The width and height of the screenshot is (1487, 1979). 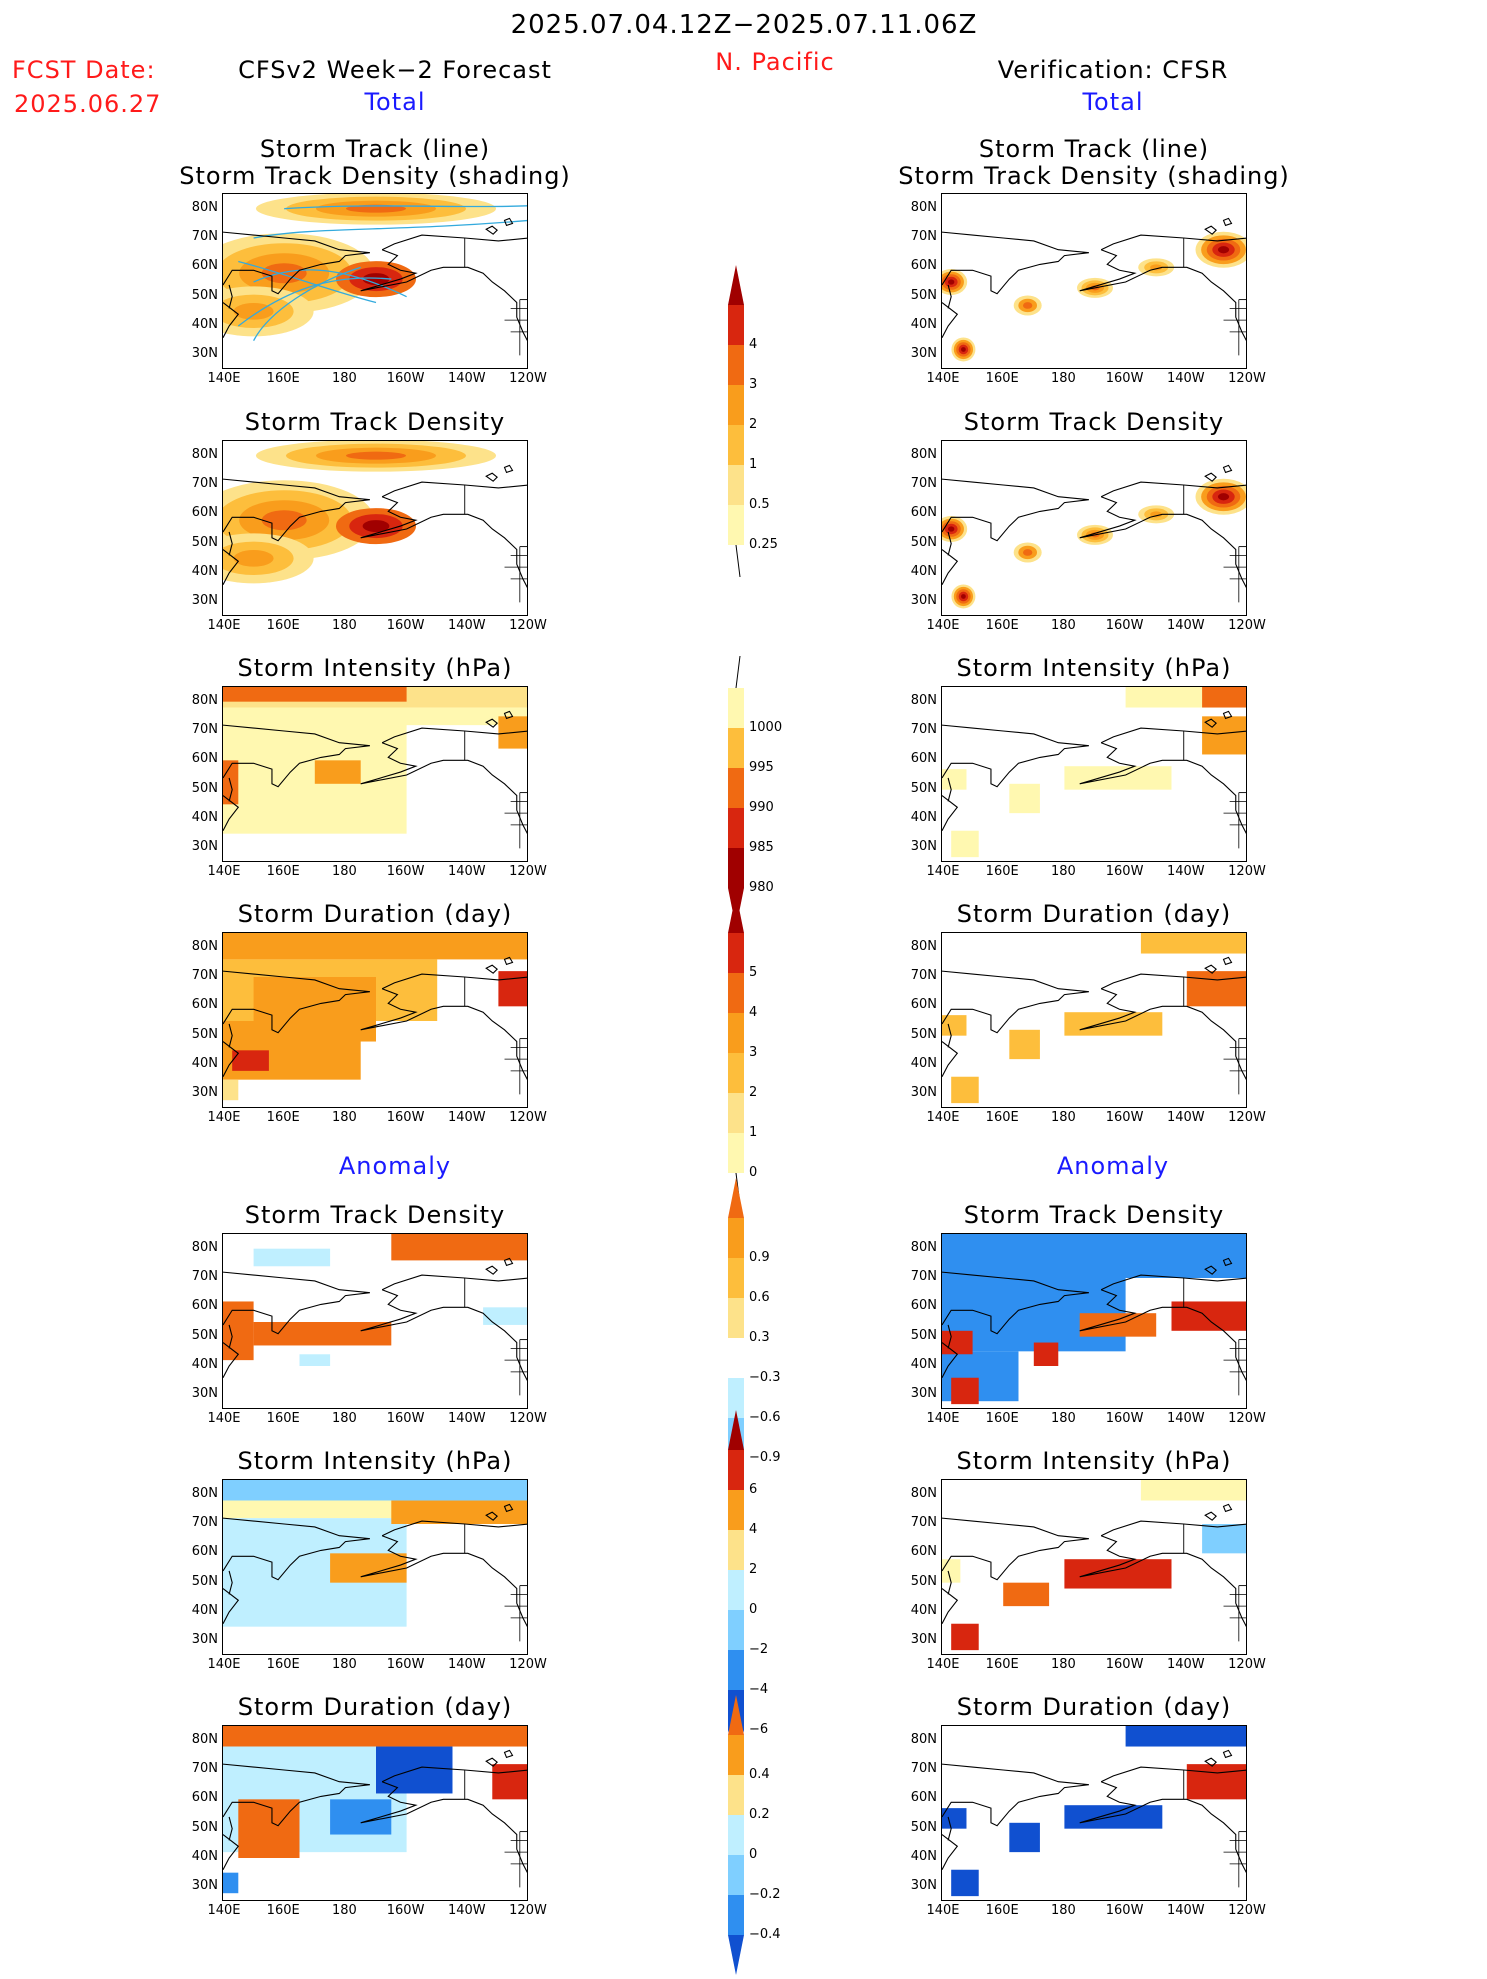 I want to click on region-label: N. Pacific, so click(x=775, y=62).